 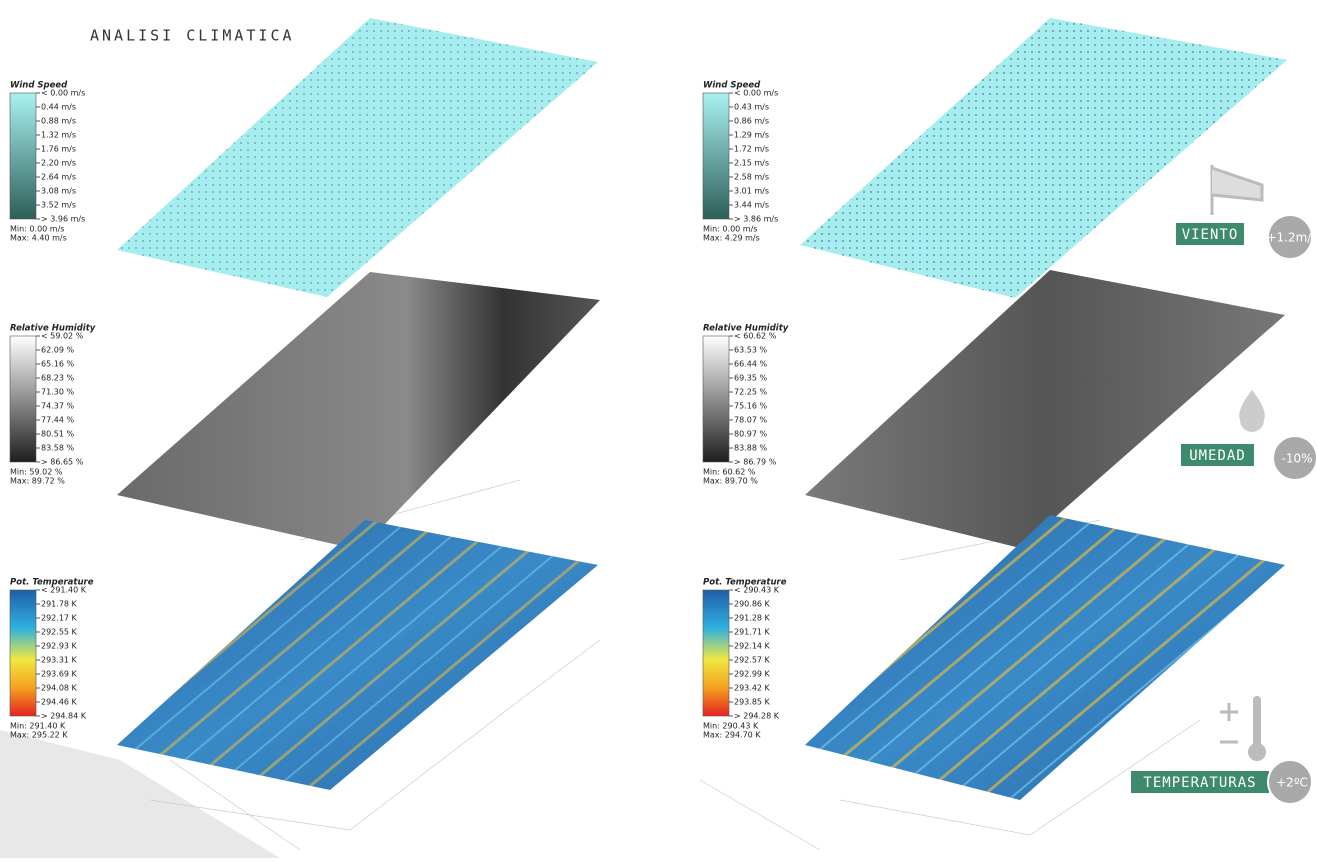 I want to click on legend-label: 3.52 m/s, so click(x=58, y=205).